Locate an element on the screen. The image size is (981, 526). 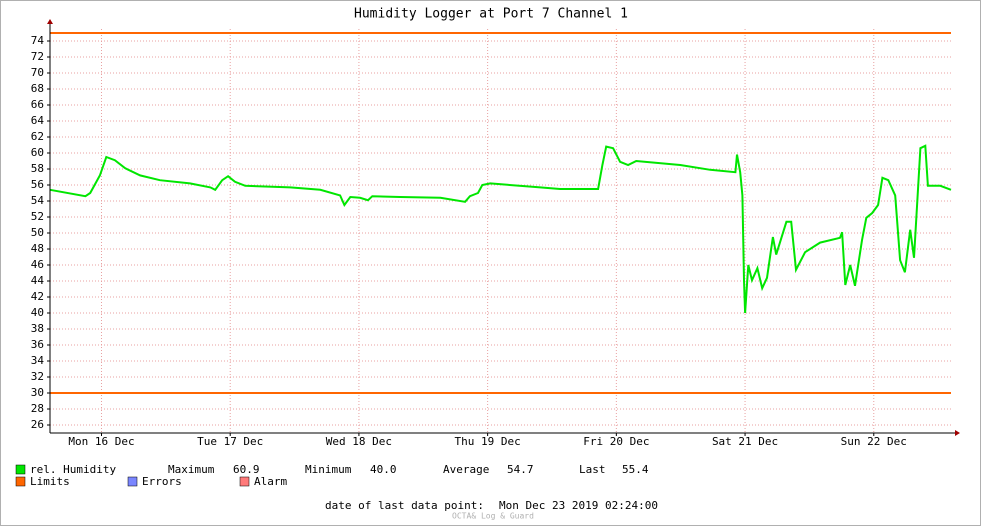
y-tick-label: 66 is located at coordinates (37, 104).